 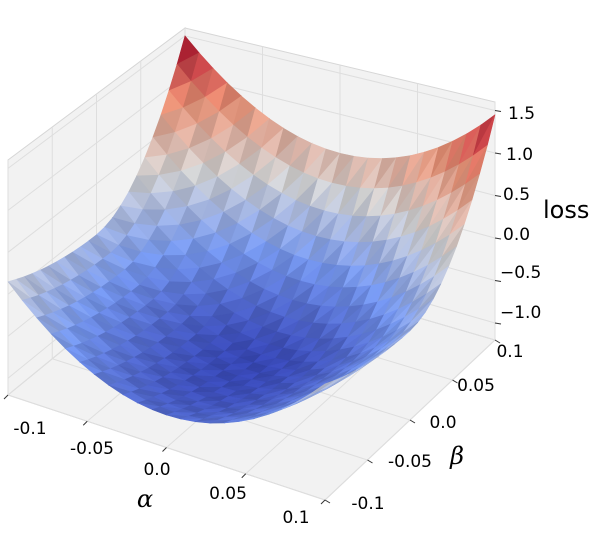 What do you see at coordinates (519, 155) in the screenshot?
I see `loss-tick-label: 1.0` at bounding box center [519, 155].